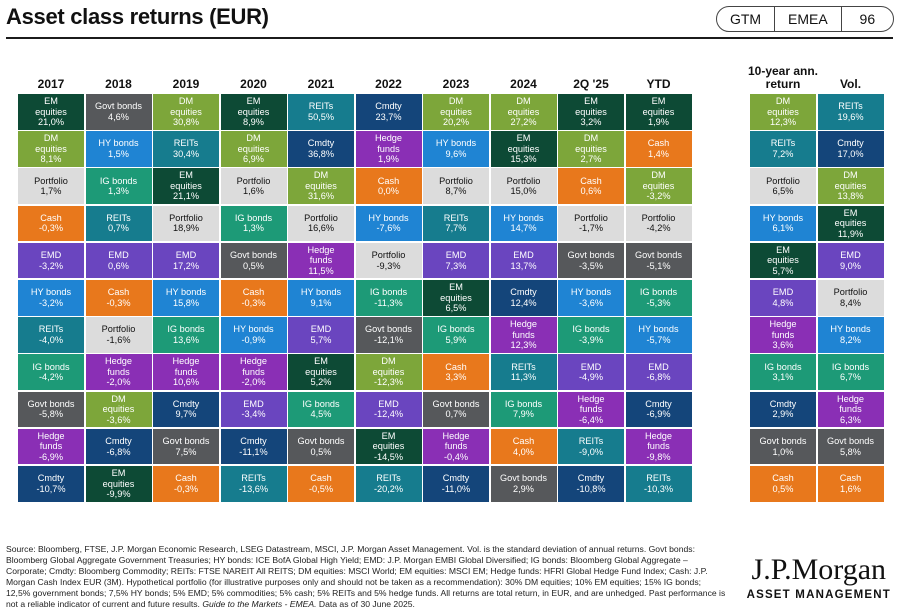  I want to click on cell-return-value: 13,7%, so click(523, 265).